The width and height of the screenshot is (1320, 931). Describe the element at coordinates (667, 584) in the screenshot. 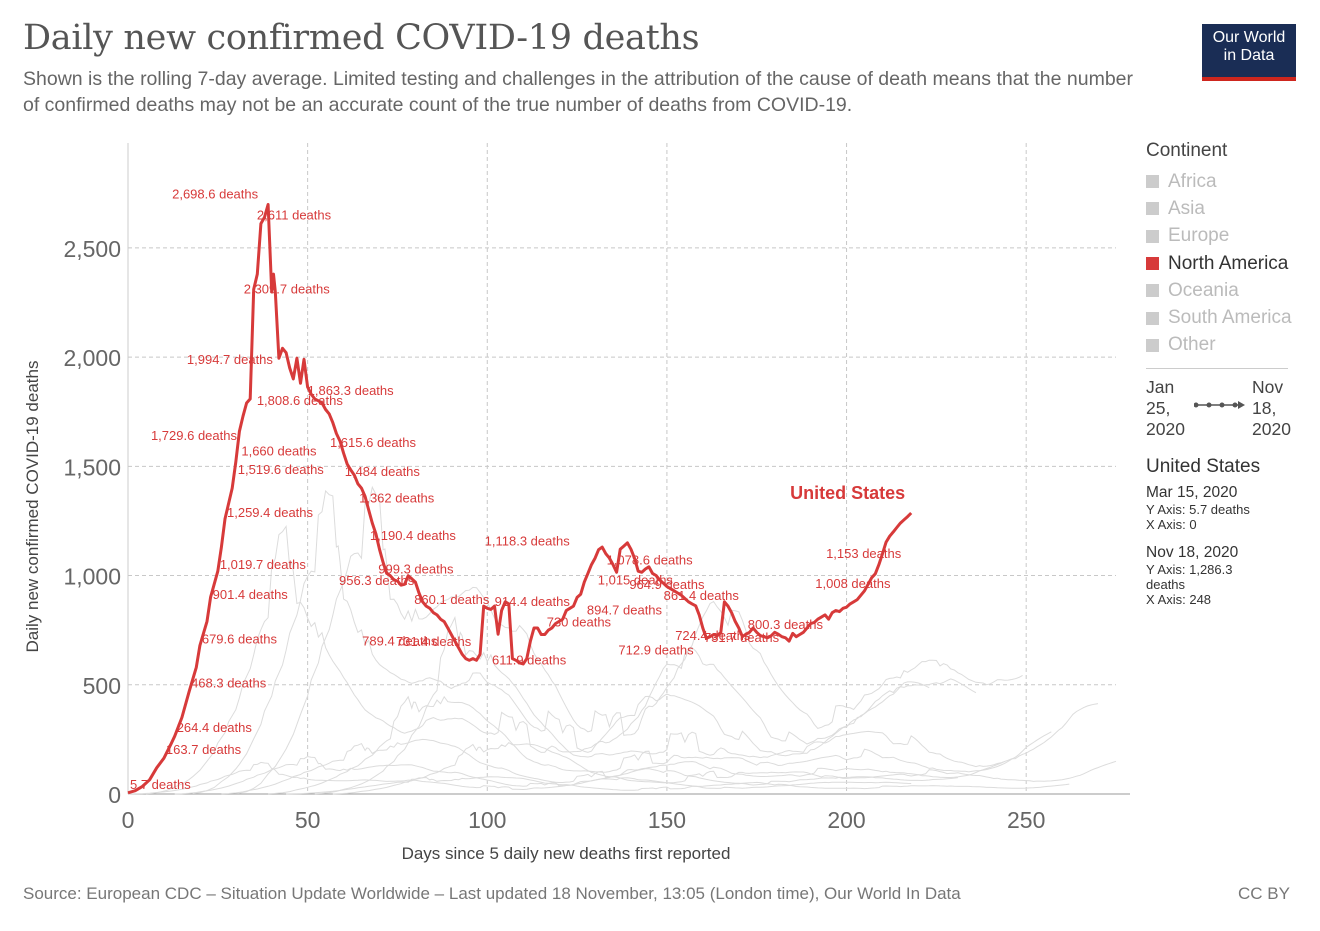

I see `point-label: 964.9 deaths` at that location.